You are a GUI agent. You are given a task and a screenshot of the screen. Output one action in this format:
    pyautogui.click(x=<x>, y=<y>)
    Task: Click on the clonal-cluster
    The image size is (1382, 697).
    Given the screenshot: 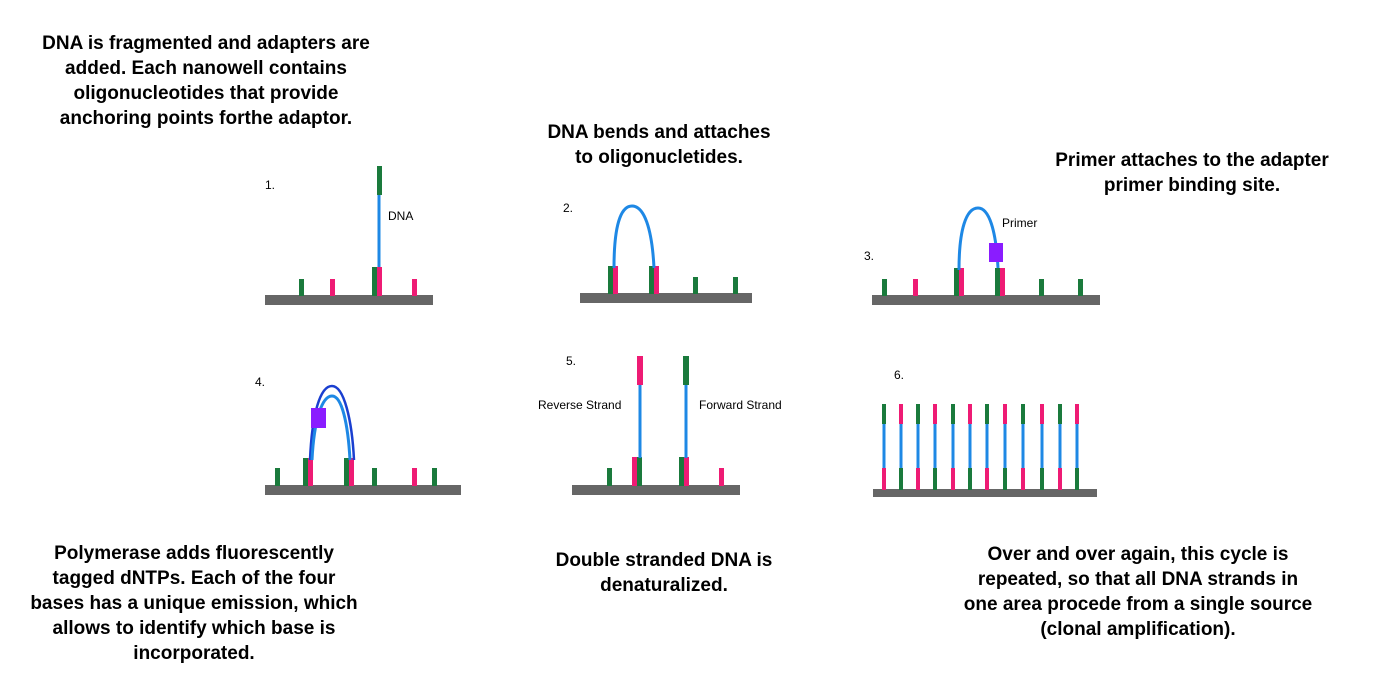 What is the action you would take?
    pyautogui.click(x=980, y=447)
    